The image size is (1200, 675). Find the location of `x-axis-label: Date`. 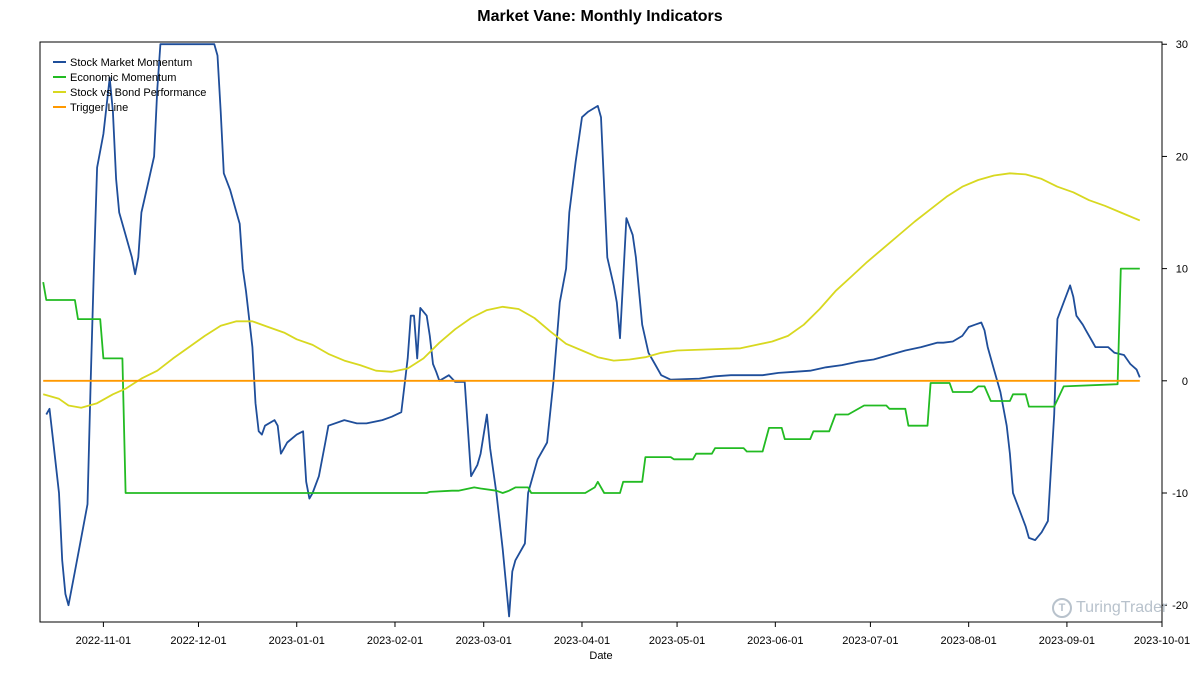

x-axis-label: Date is located at coordinates (601, 656).